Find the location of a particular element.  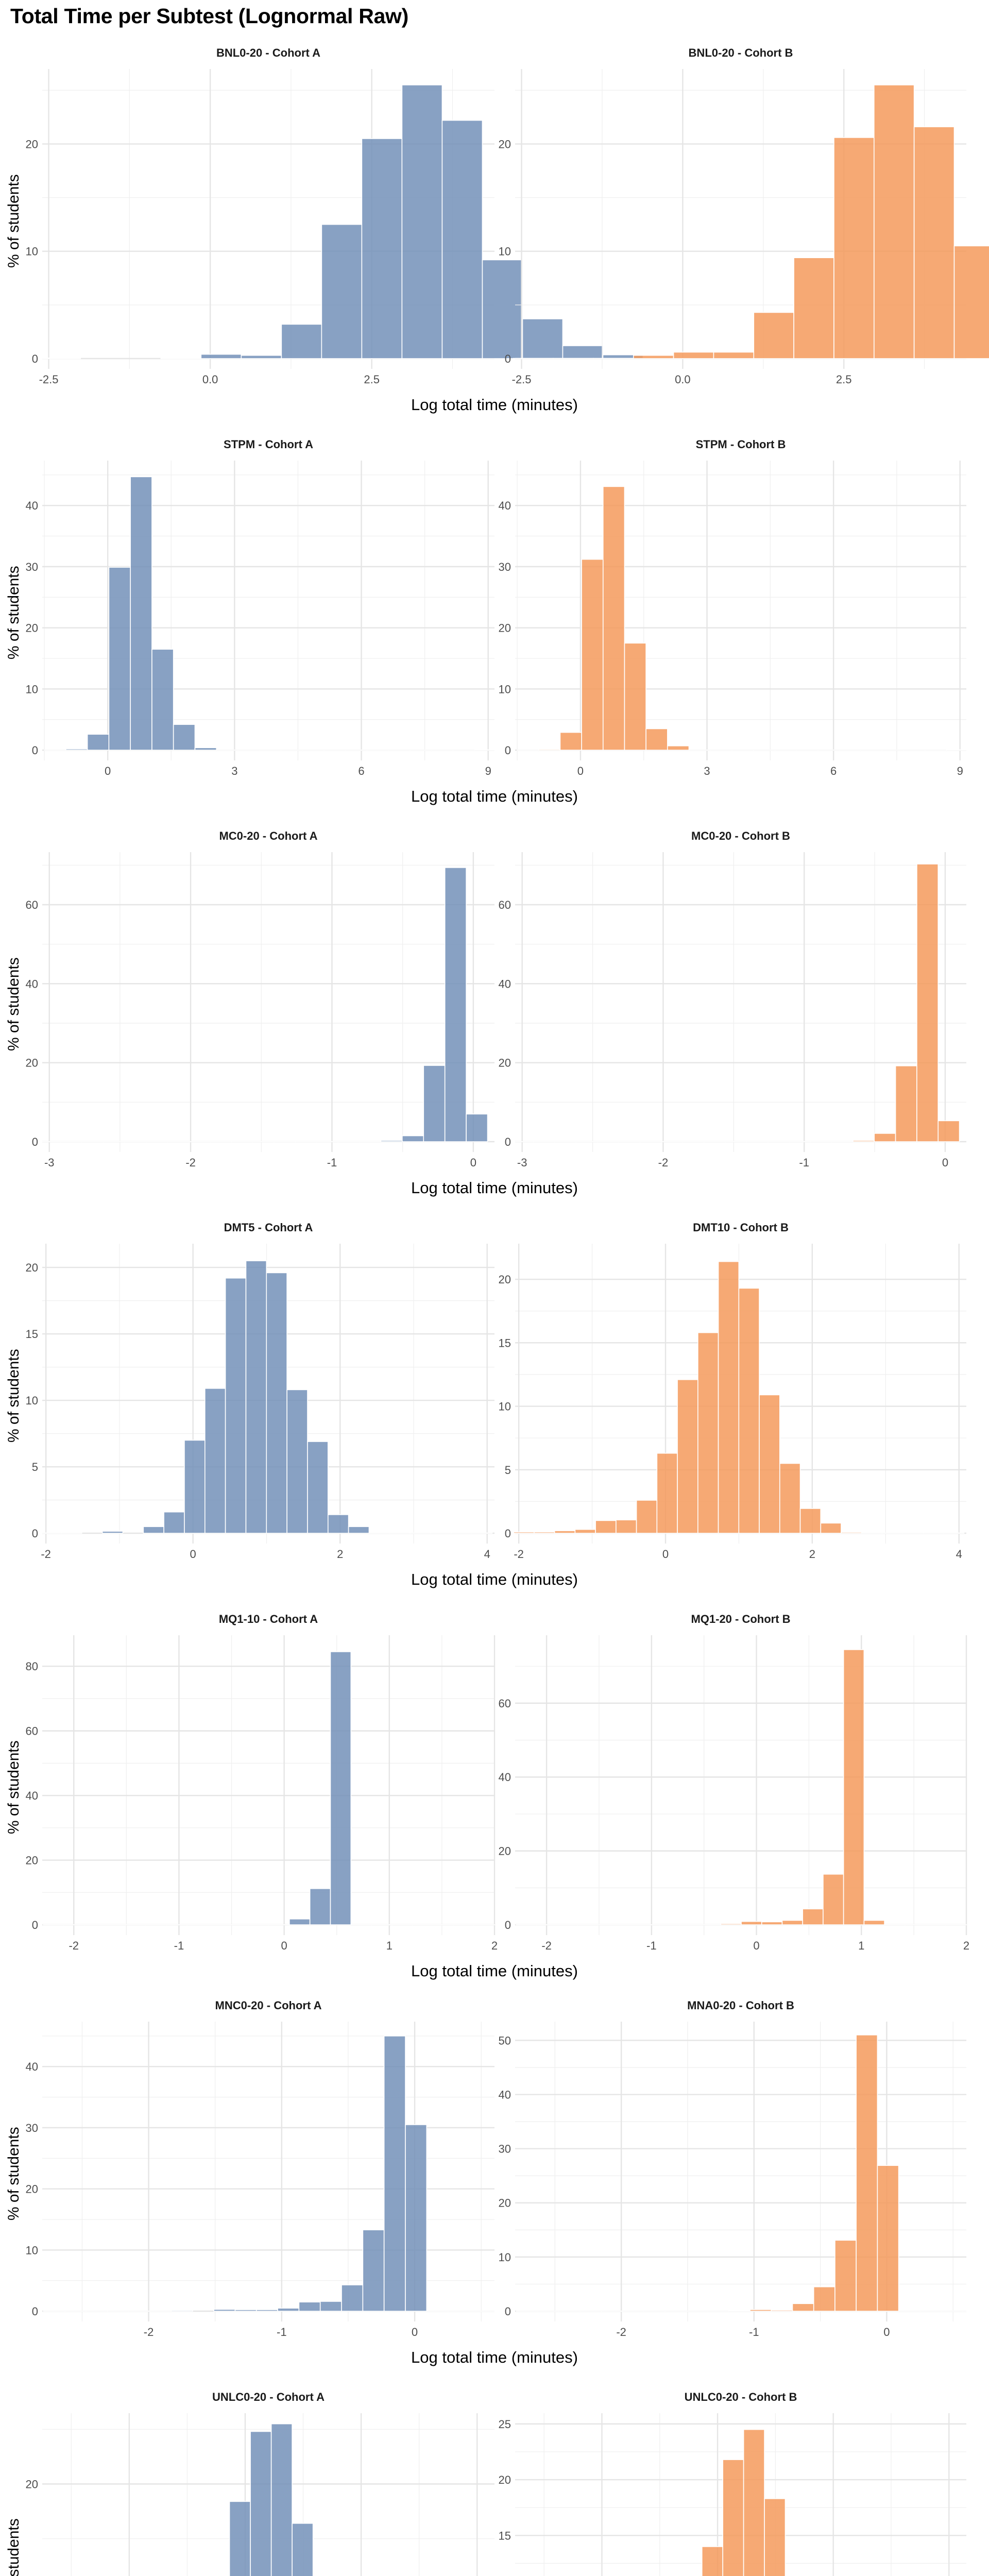

histogram-panel: UNLC0-20 - Cohort A-202401020 is located at coordinates (260, 2483).